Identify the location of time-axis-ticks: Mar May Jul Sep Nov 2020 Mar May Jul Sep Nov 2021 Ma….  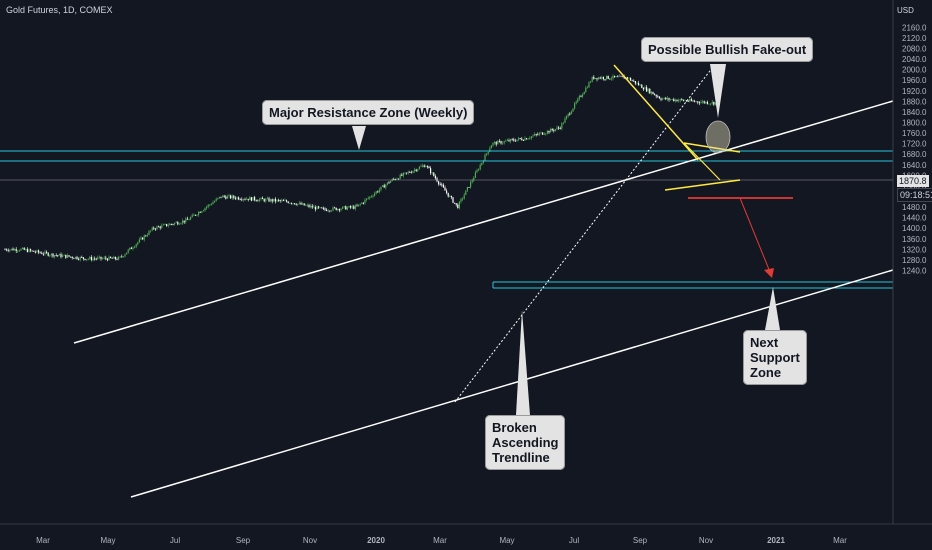
(441, 540).